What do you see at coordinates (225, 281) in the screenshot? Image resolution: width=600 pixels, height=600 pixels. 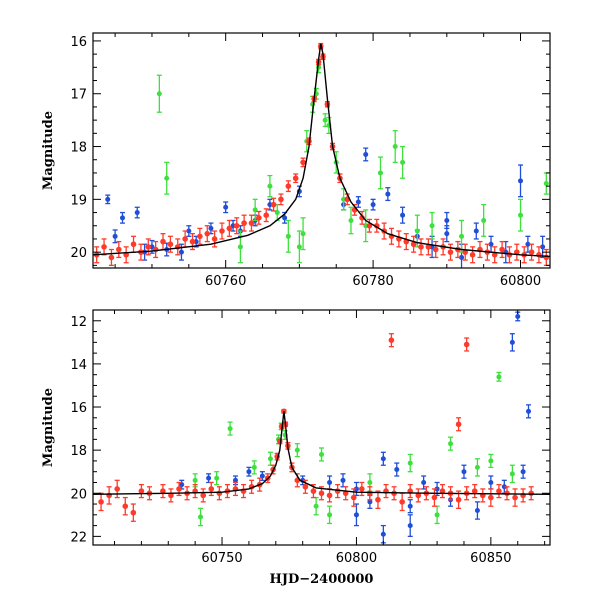 I see `x-tick-label: 60760` at bounding box center [225, 281].